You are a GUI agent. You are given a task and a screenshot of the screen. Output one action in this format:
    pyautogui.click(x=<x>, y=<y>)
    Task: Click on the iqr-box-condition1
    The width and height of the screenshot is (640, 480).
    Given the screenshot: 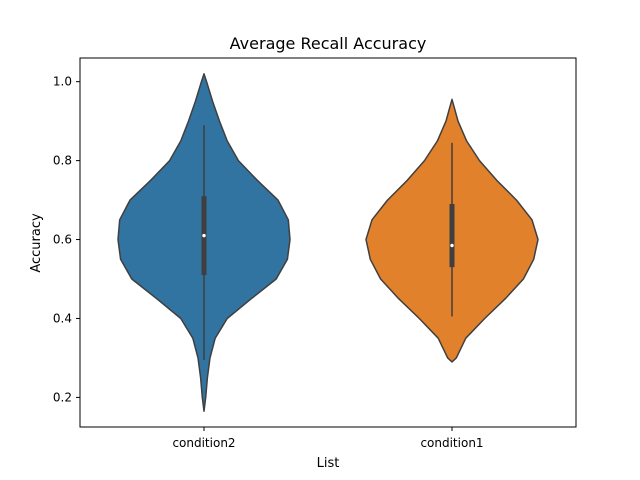 What is the action you would take?
    pyautogui.click(x=452, y=236)
    